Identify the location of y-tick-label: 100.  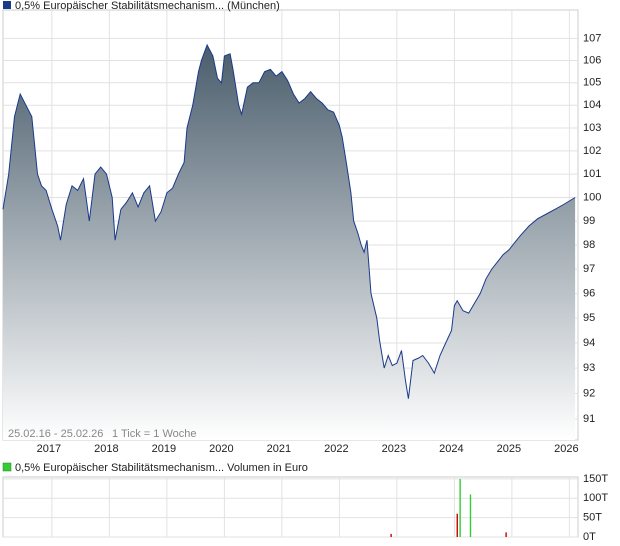
(592, 197).